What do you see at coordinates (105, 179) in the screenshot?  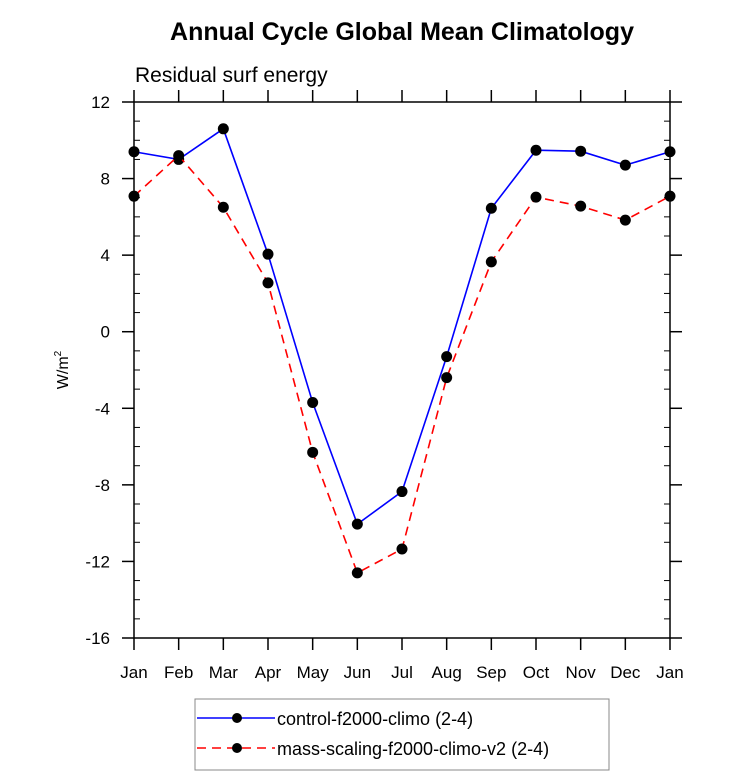 I see `y-tick-label: 8` at bounding box center [105, 179].